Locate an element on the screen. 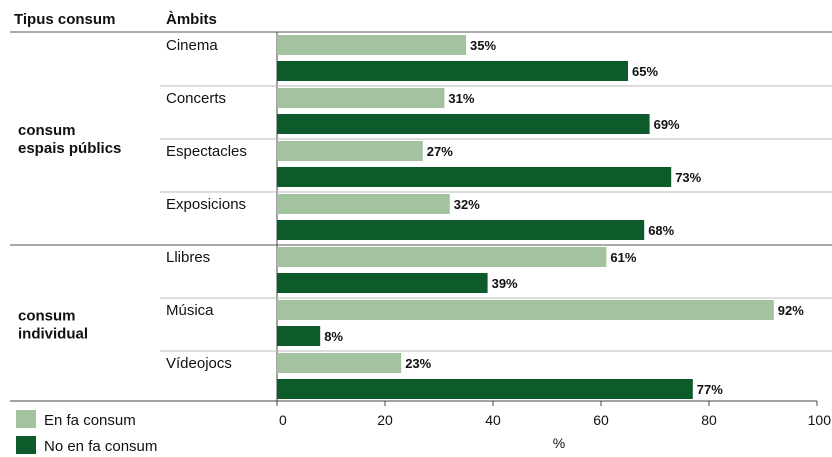 The width and height of the screenshot is (832, 457). data-label: 77% is located at coordinates (710, 389).